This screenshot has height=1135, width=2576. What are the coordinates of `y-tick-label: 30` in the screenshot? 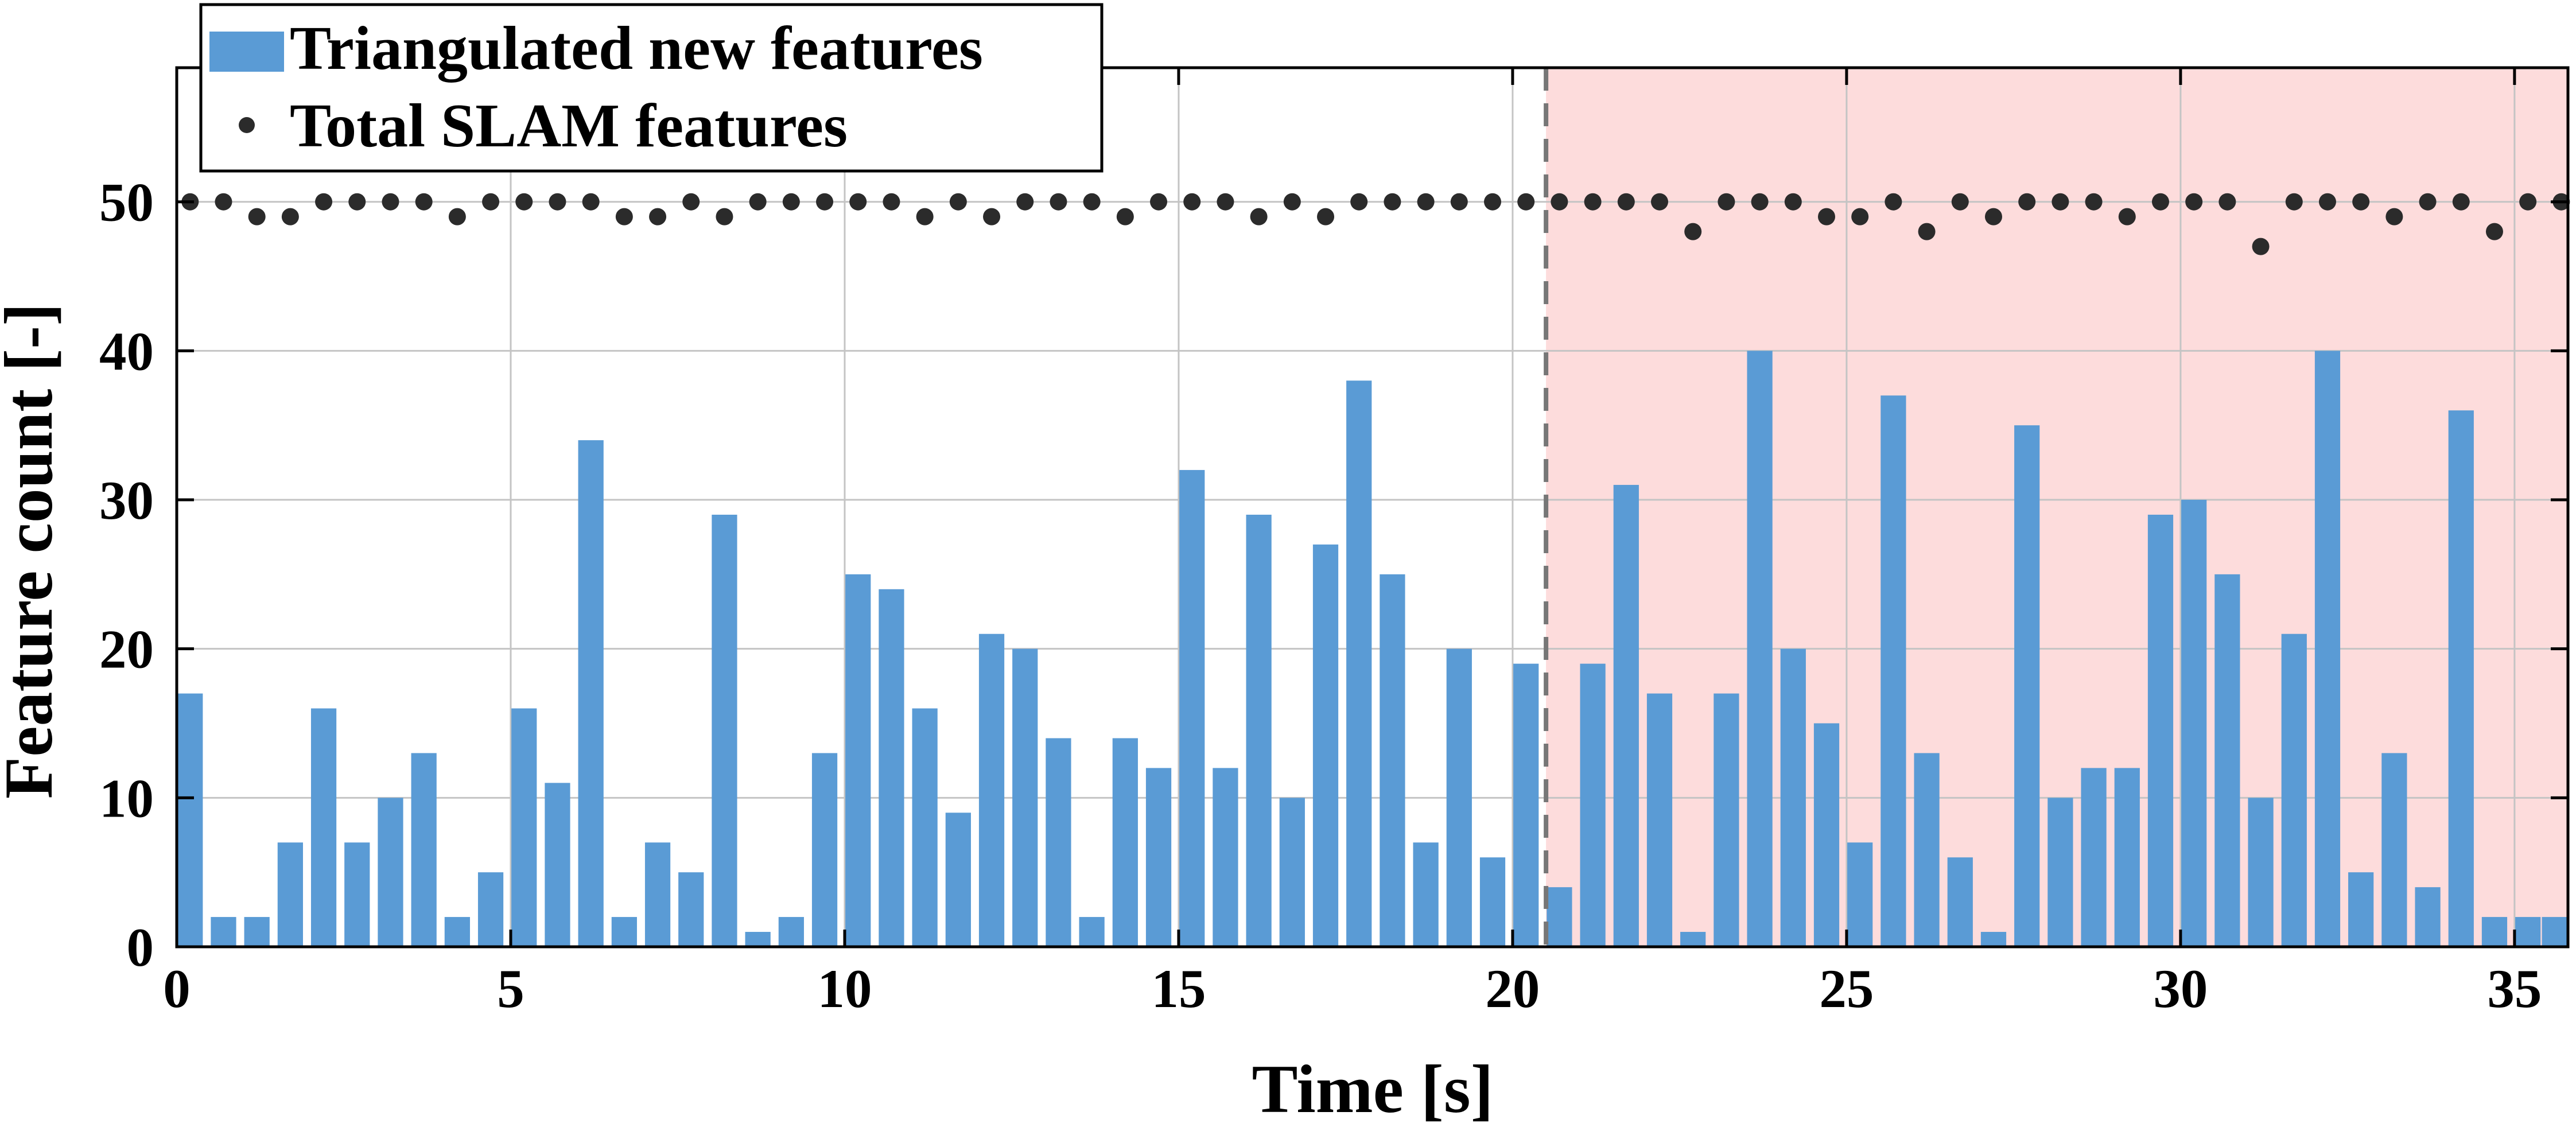 It's located at (126, 500).